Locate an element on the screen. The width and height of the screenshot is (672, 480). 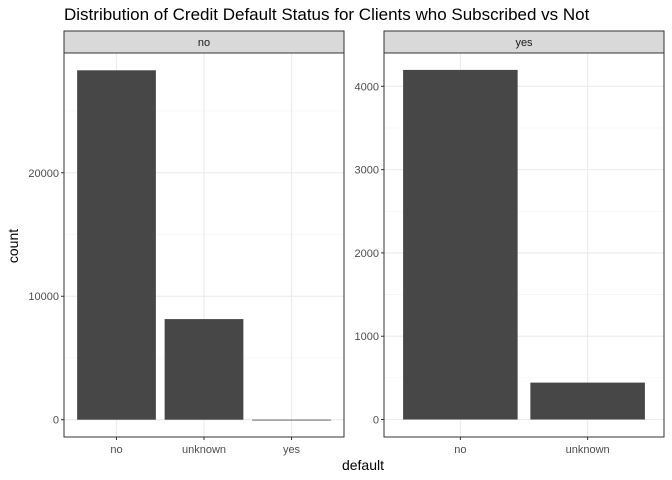
bar-no-yes is located at coordinates (291, 420).